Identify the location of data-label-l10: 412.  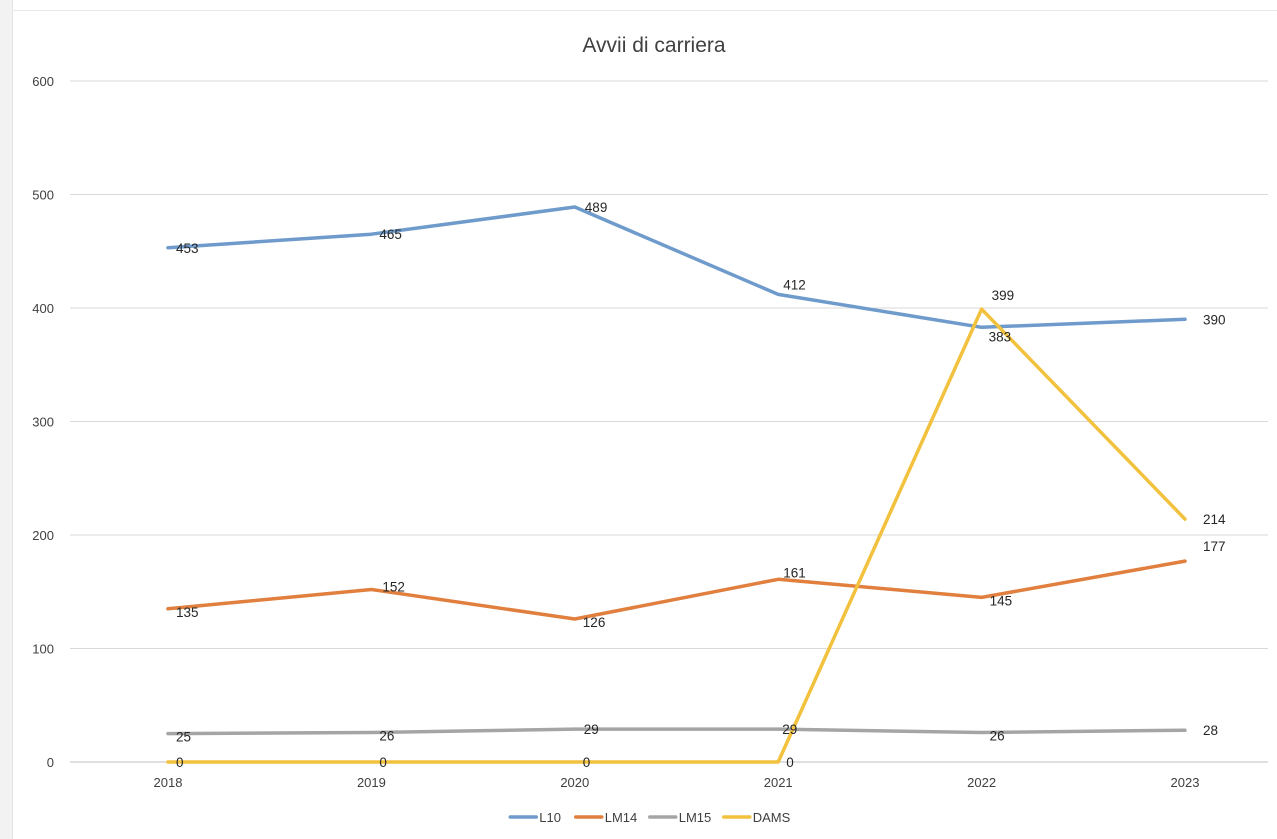
(794, 284).